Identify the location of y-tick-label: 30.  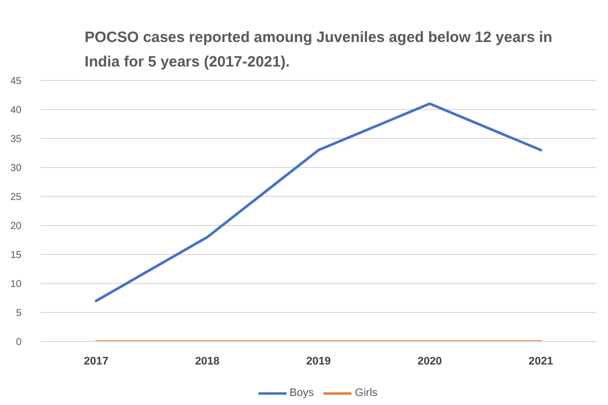
(16, 168).